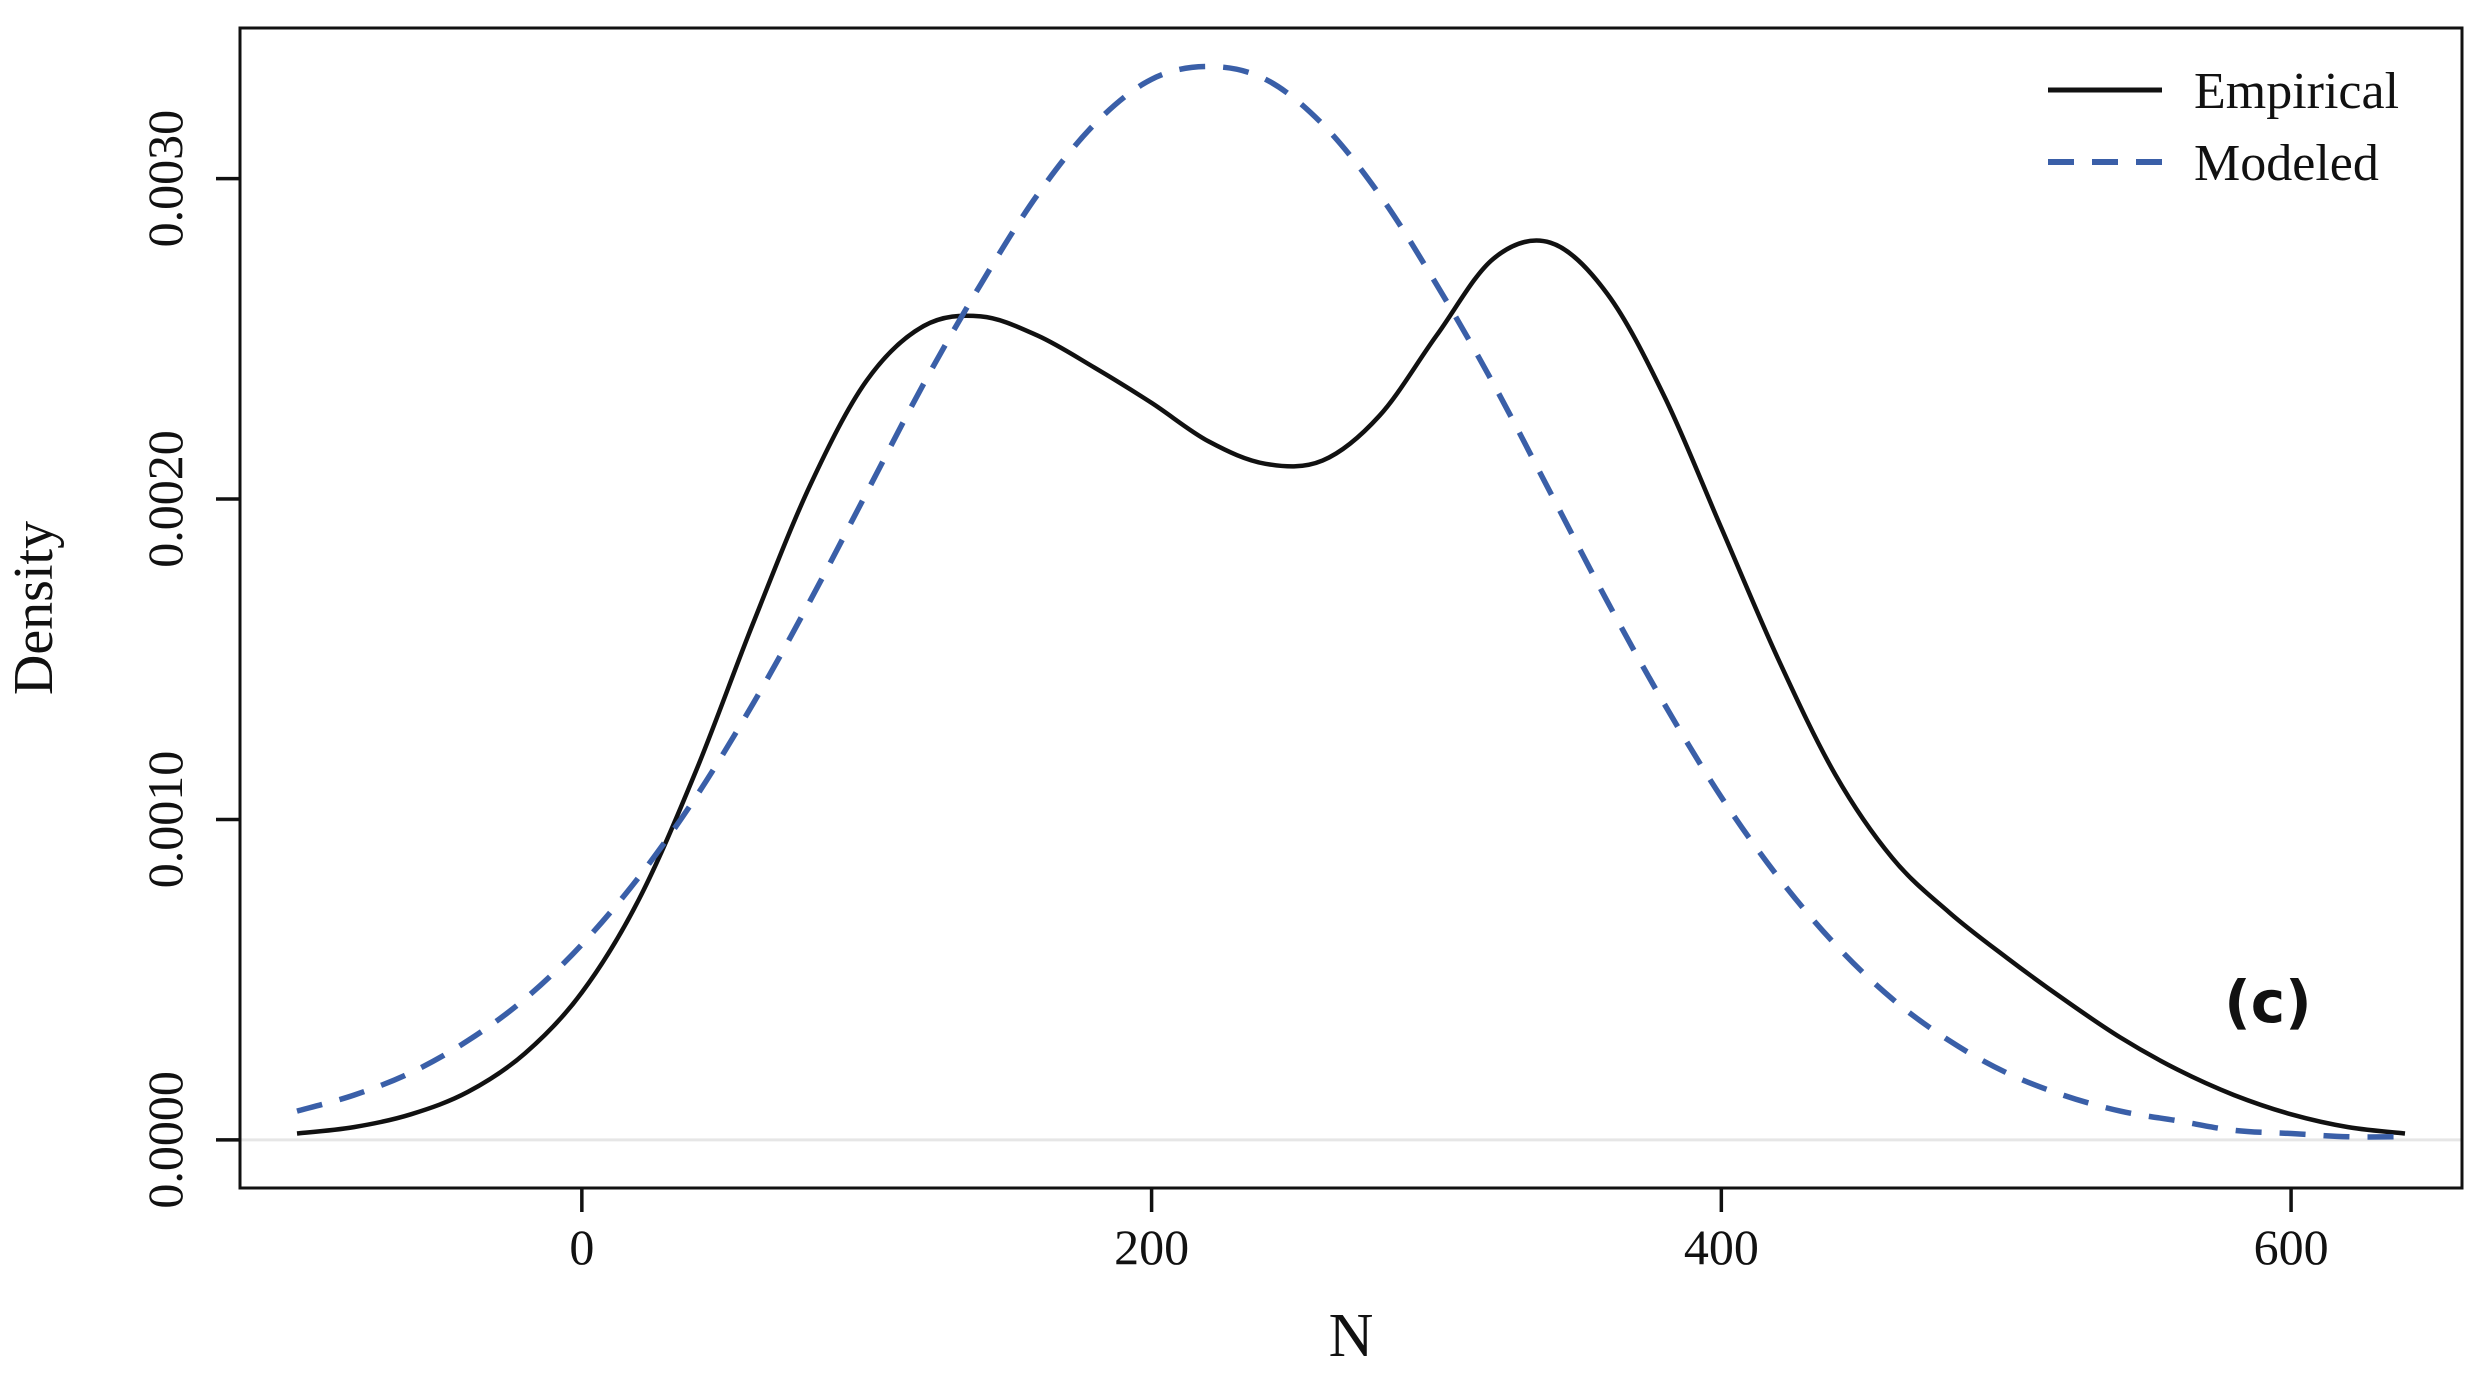 This screenshot has width=2490, height=1376. Describe the element at coordinates (165, 820) in the screenshot. I see `y-tick-label: 0.0010` at that location.